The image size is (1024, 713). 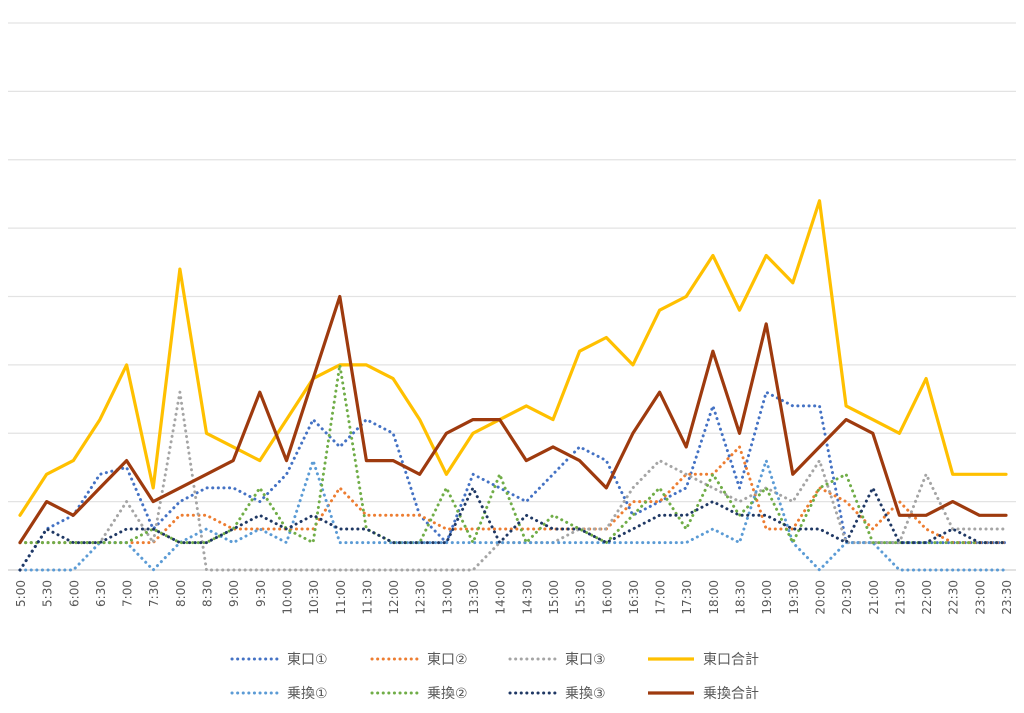 What do you see at coordinates (874, 597) in the screenshot?
I see `x-tick-label: 21:00` at bounding box center [874, 597].